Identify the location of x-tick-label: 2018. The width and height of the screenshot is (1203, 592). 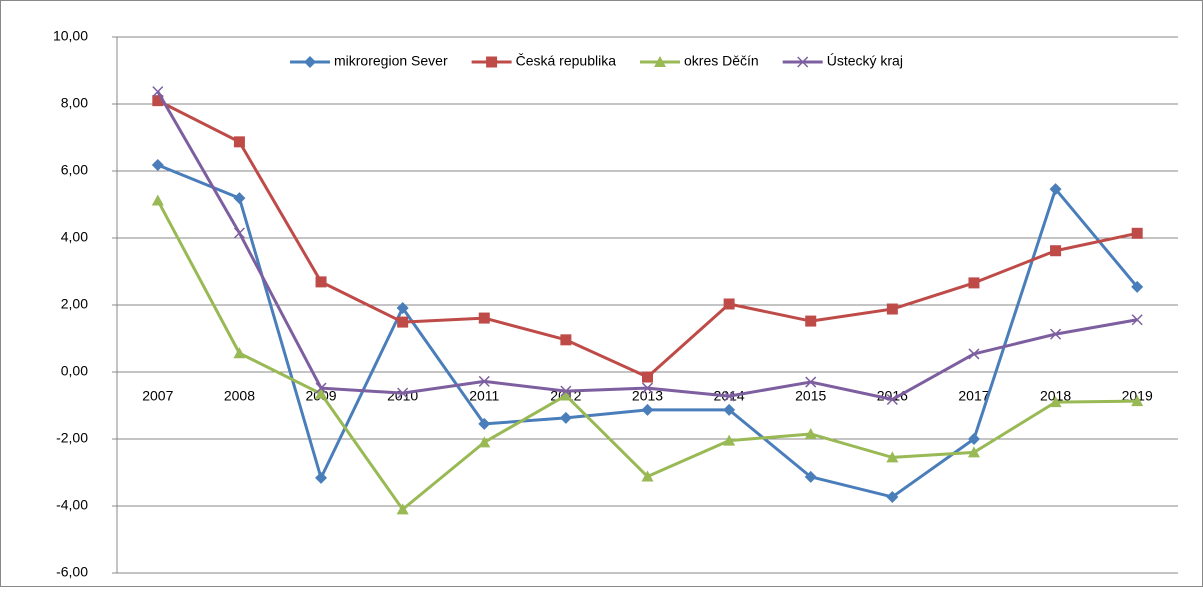
(1055, 396).